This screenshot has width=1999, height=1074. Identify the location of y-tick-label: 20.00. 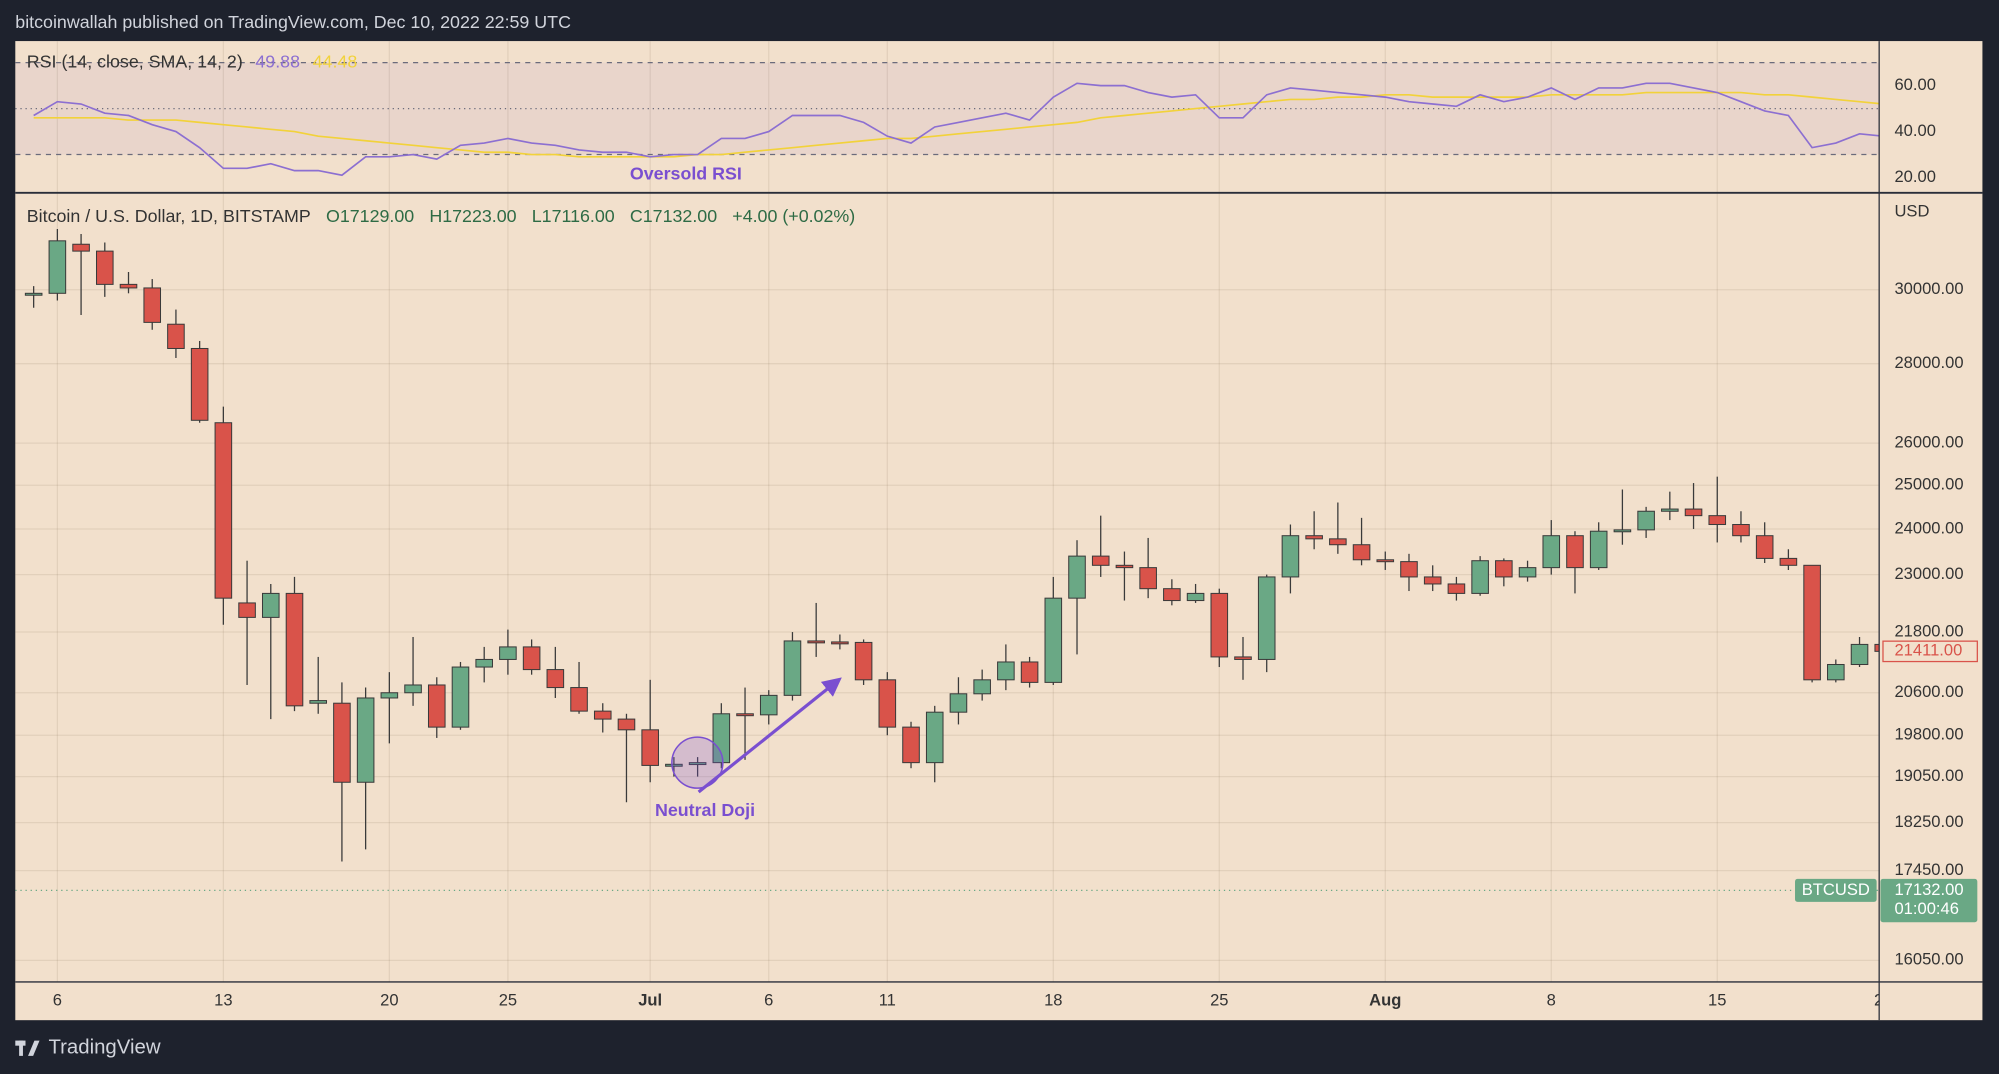
(1914, 176).